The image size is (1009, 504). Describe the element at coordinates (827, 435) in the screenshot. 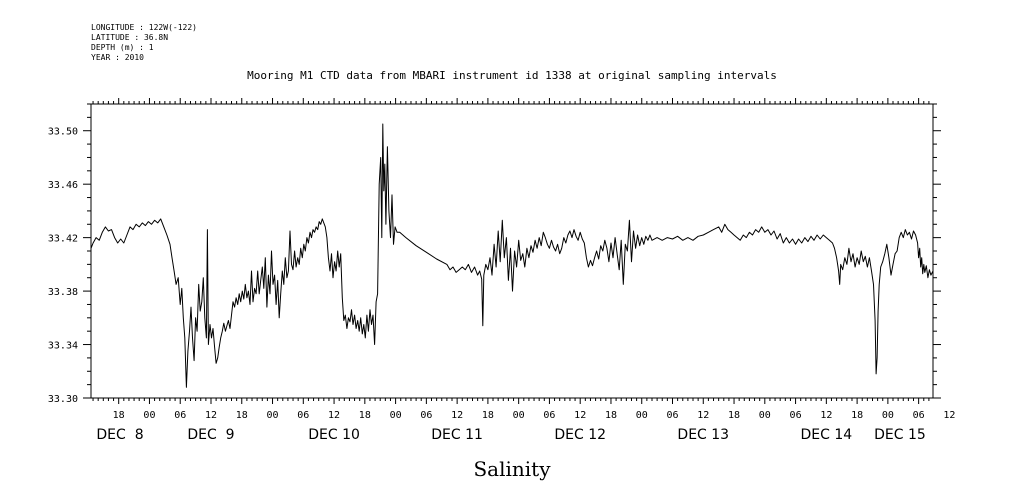

I see `x-date-label: DEC 14` at that location.